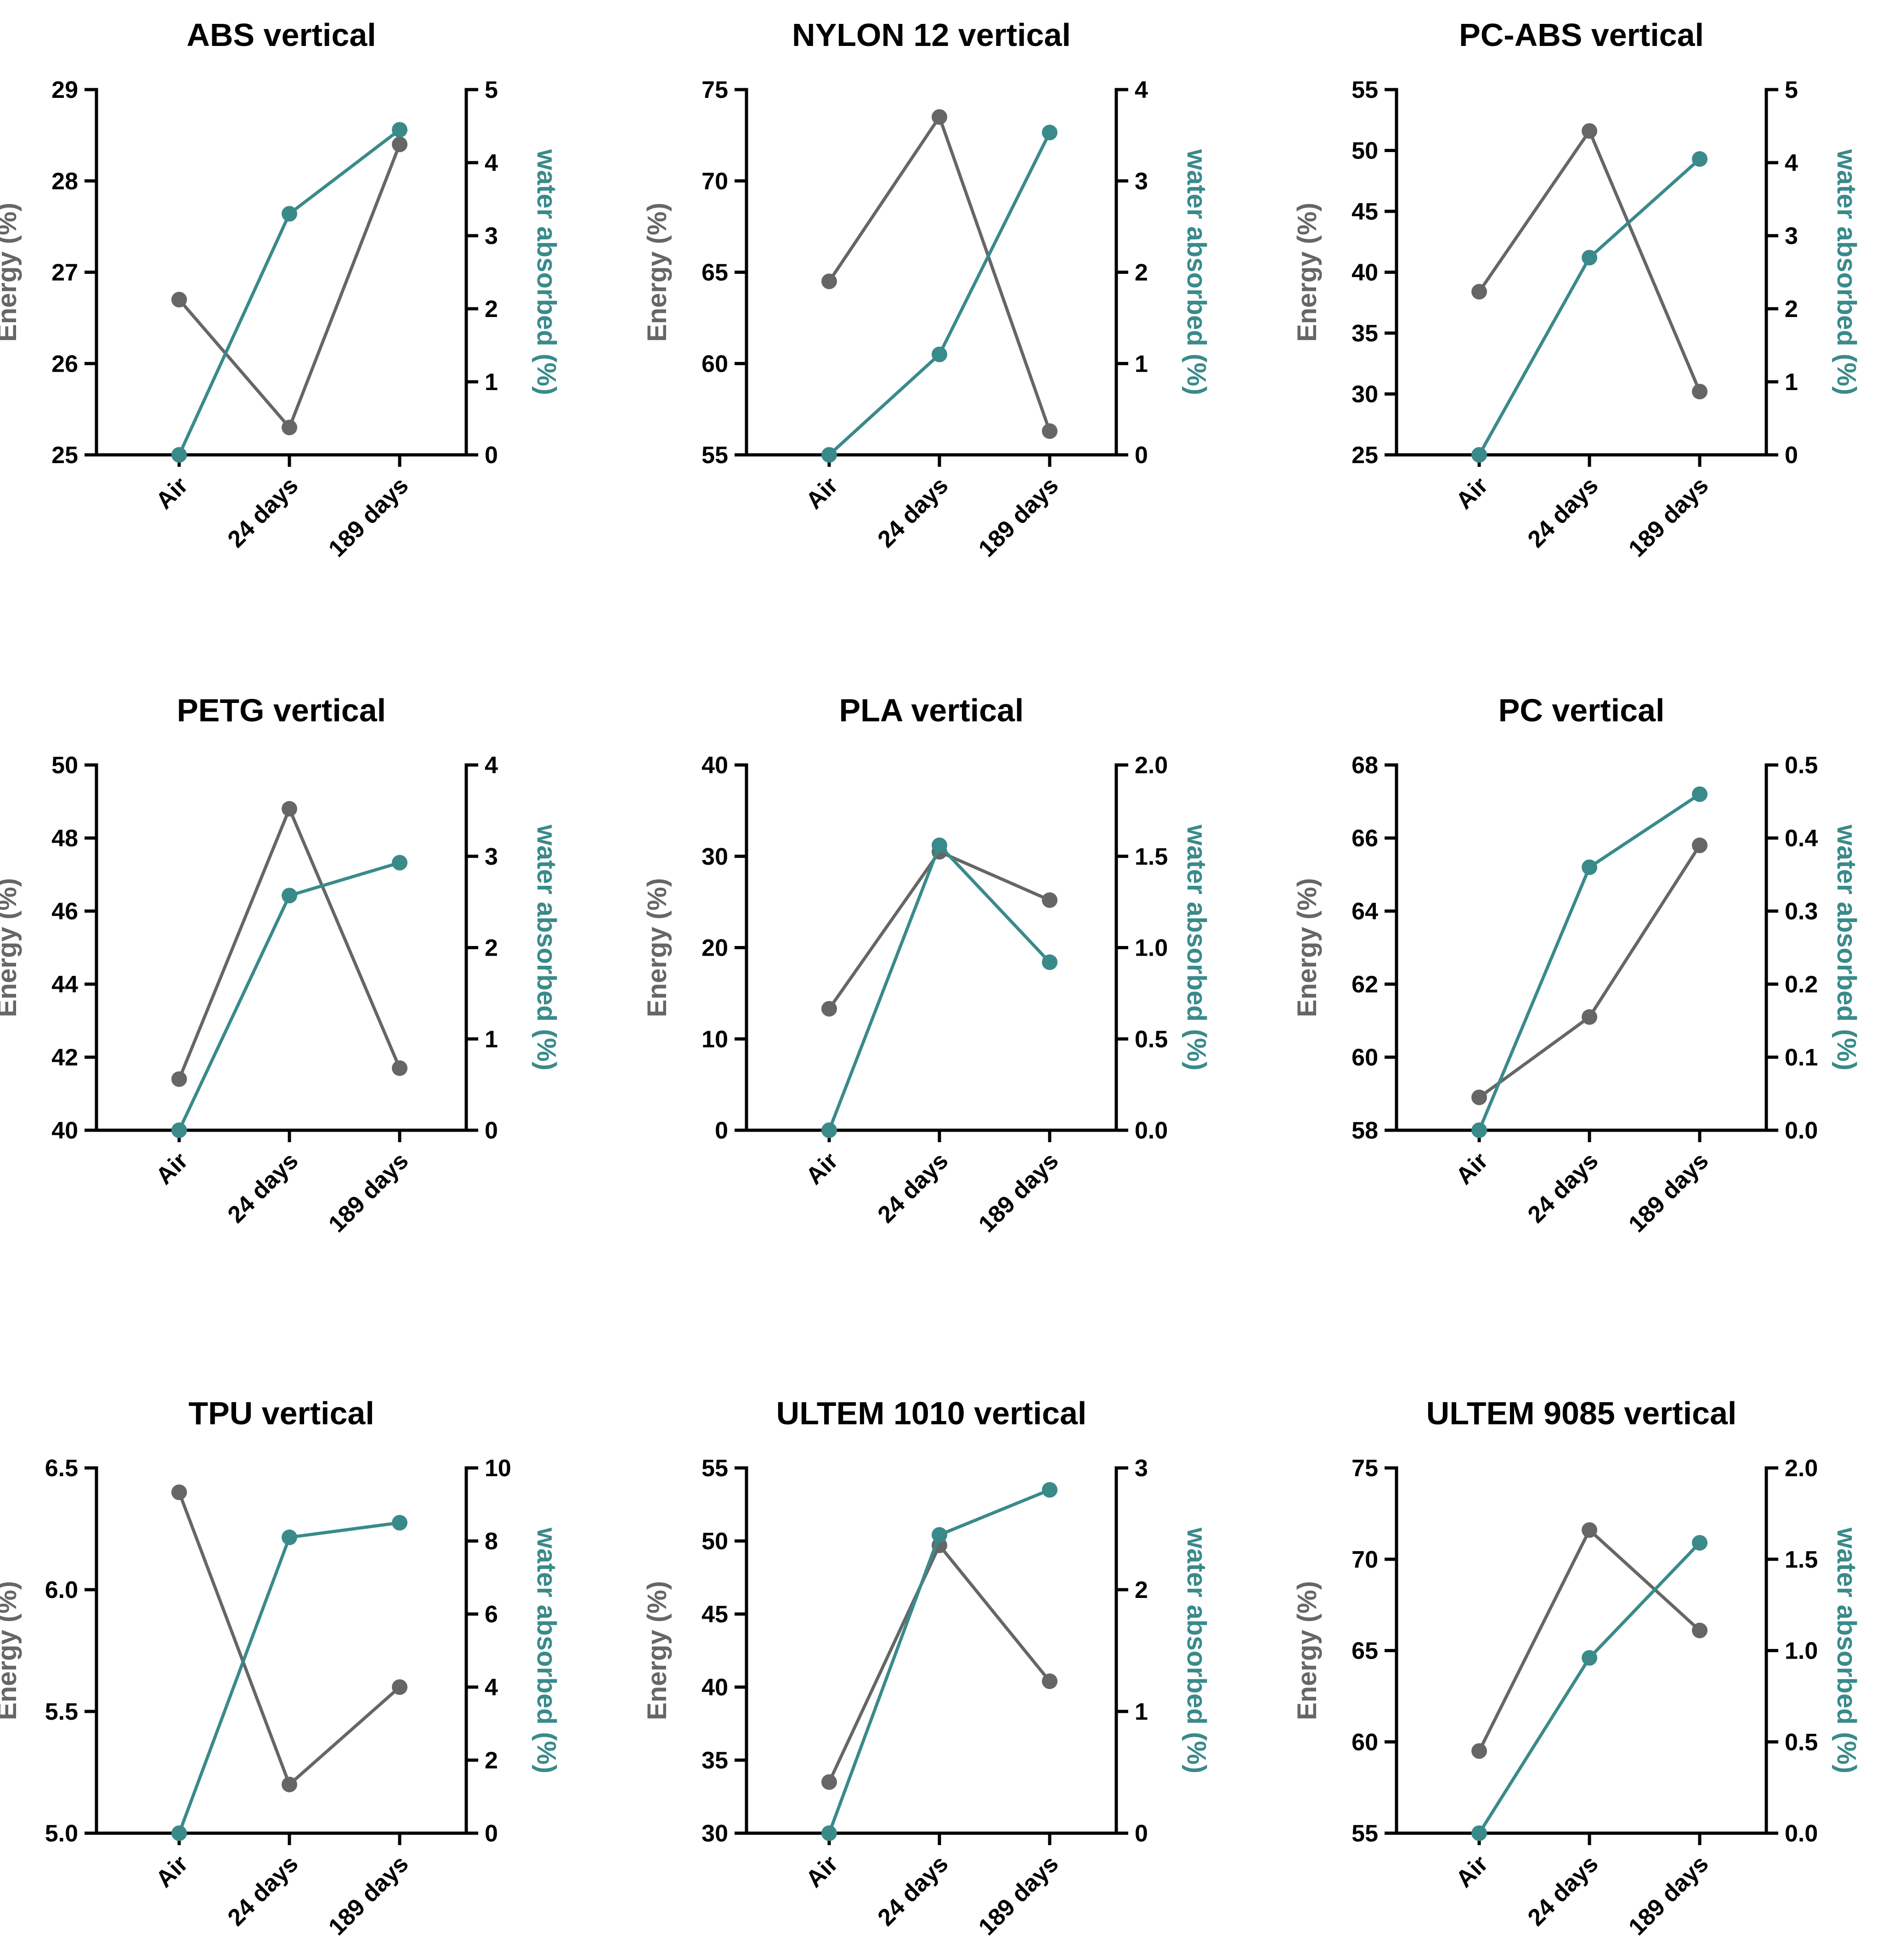  Describe the element at coordinates (1364, 1130) in the screenshot. I see `left-tick-label: 58` at that location.